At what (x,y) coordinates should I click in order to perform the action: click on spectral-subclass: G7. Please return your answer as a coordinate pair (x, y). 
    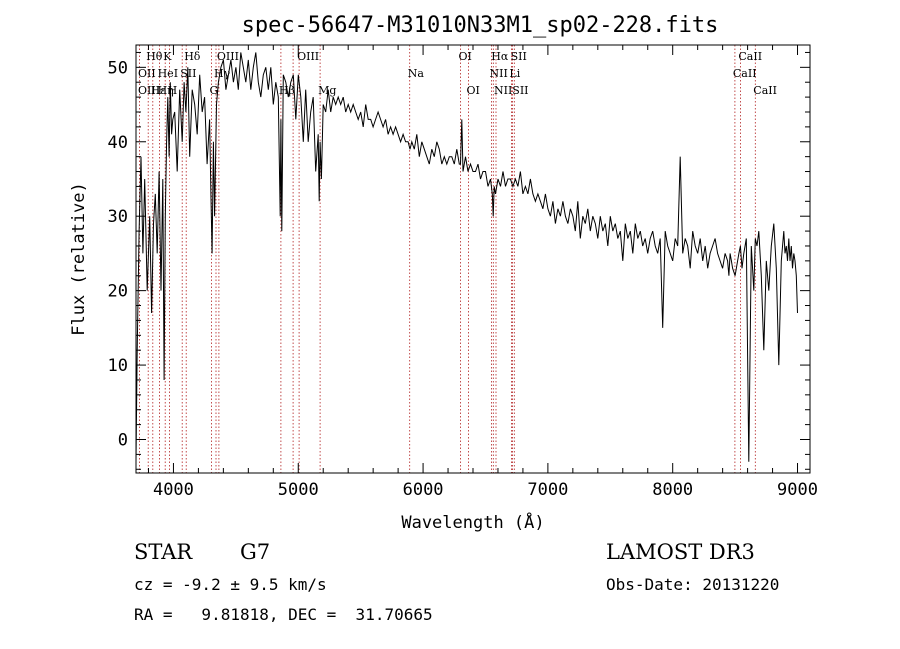
    Looking at the image, I should click on (255, 552).